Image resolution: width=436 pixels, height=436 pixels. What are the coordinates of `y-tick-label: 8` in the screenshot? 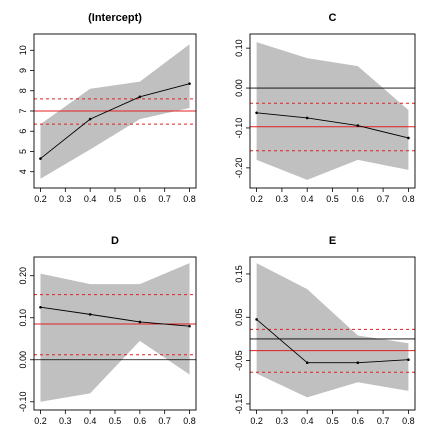 It's located at (23, 90).